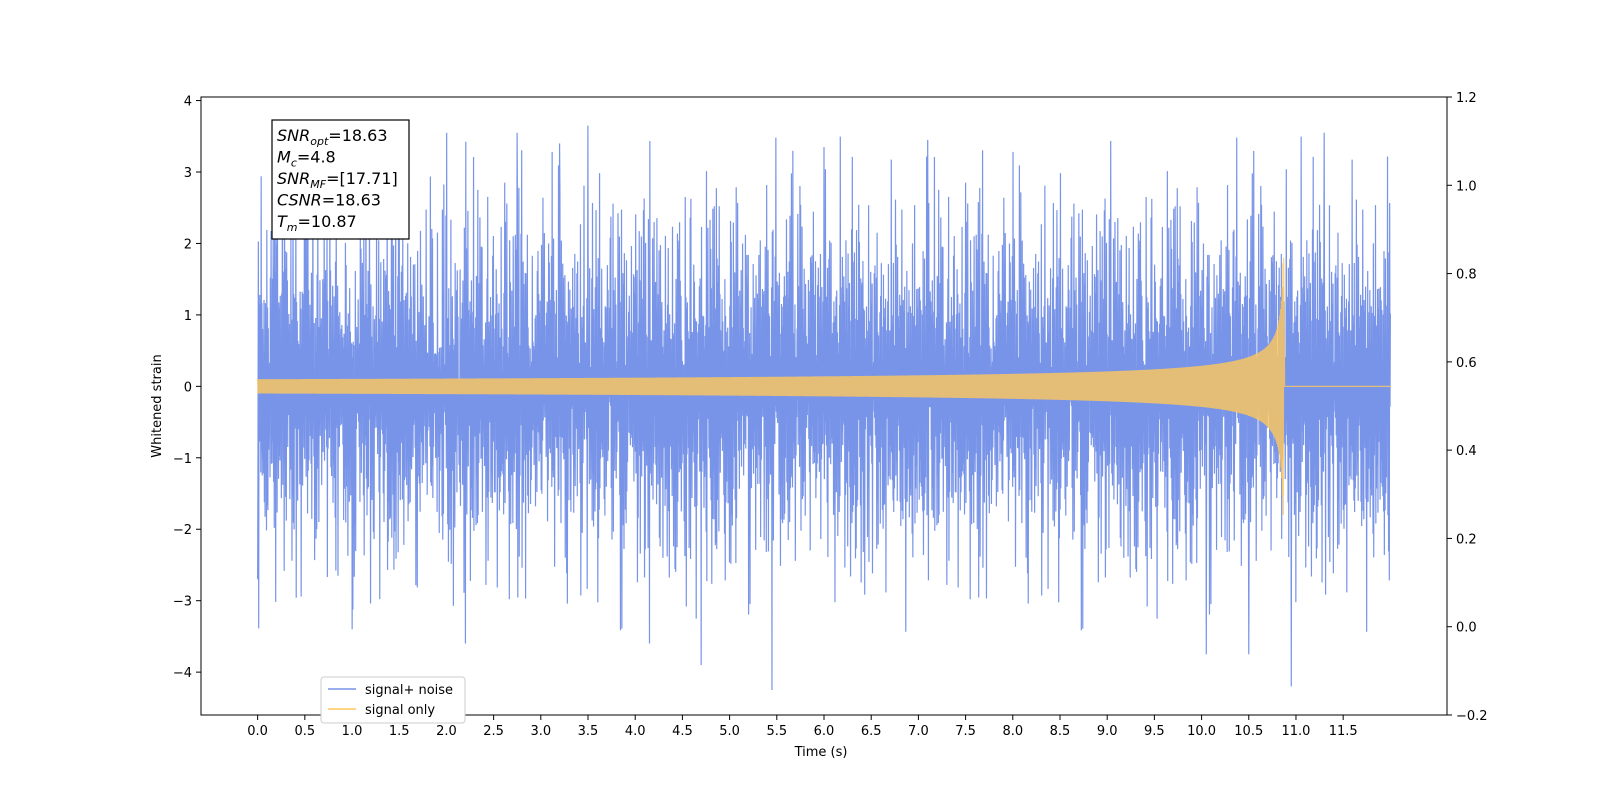  What do you see at coordinates (332, 137) in the screenshot?
I see `annotation-line: SNRopt=18.63` at bounding box center [332, 137].